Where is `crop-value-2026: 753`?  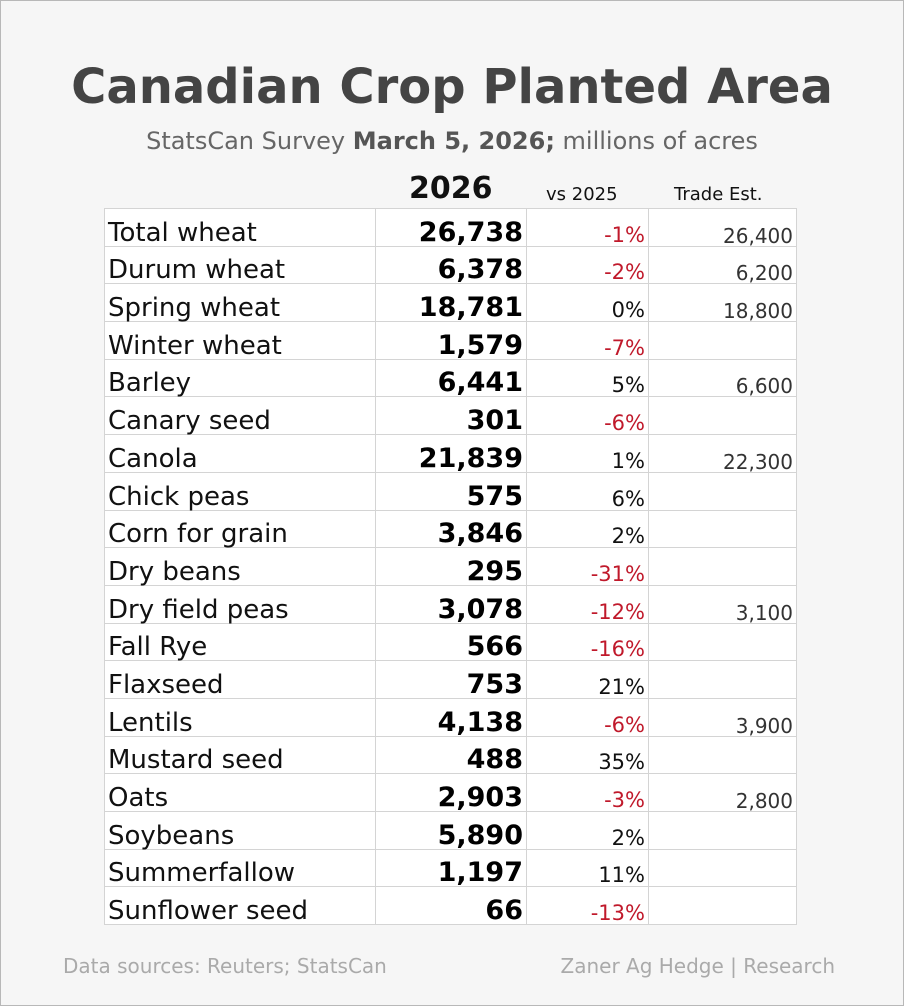 crop-value-2026: 753 is located at coordinates (451, 679).